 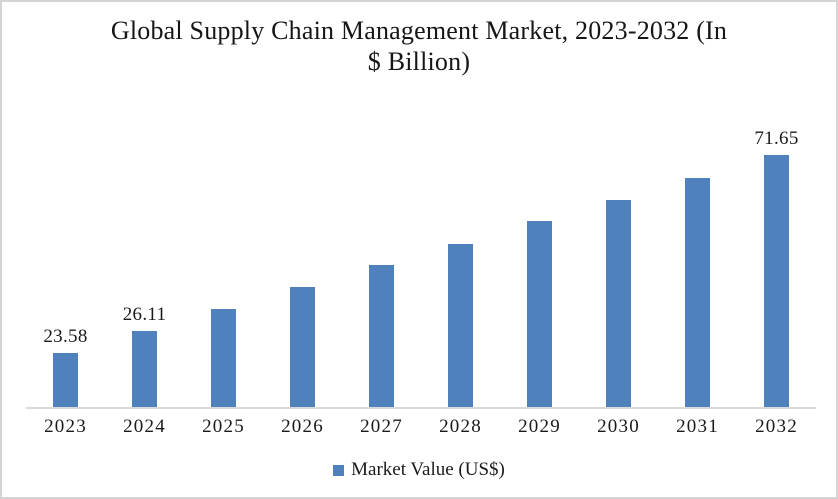 What do you see at coordinates (539, 314) in the screenshot?
I see `bar-2029` at bounding box center [539, 314].